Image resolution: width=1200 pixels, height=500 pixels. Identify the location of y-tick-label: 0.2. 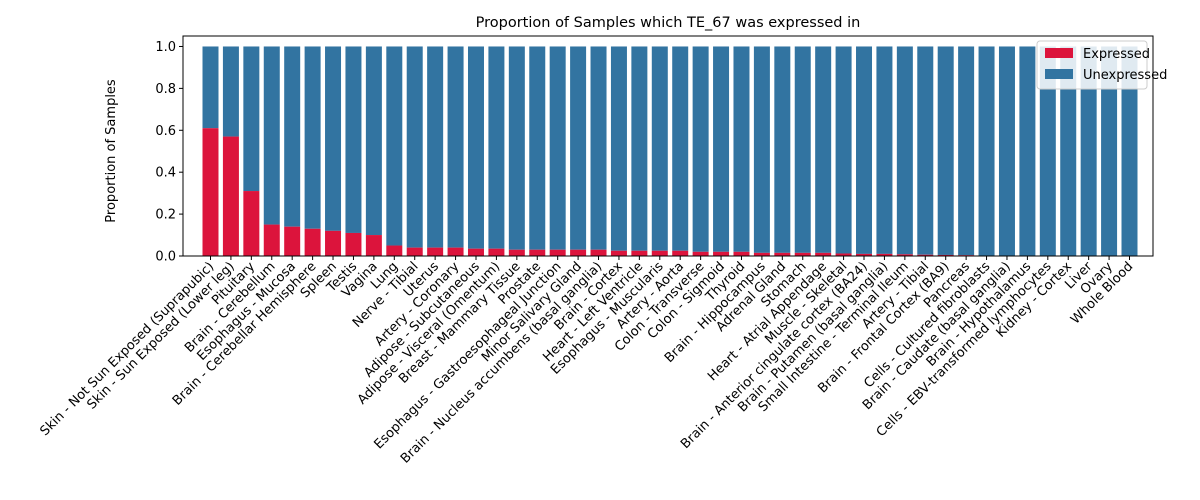
(165, 215).